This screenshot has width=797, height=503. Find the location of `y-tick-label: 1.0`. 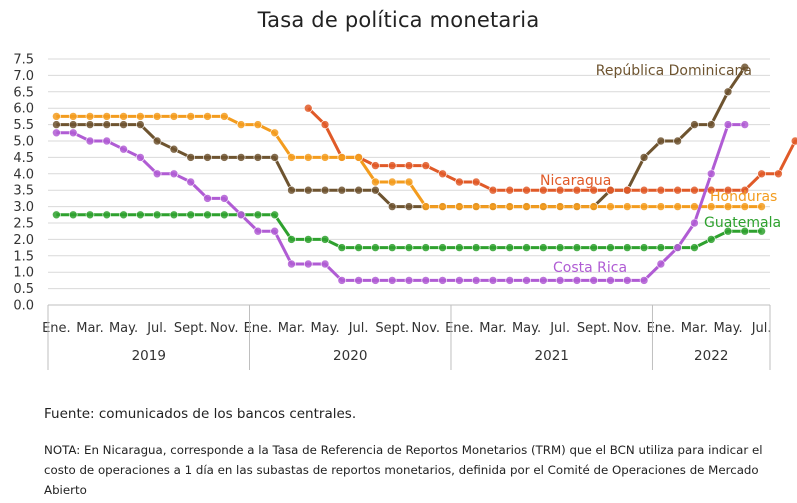

y-tick-label: 1.0 is located at coordinates (23, 273).